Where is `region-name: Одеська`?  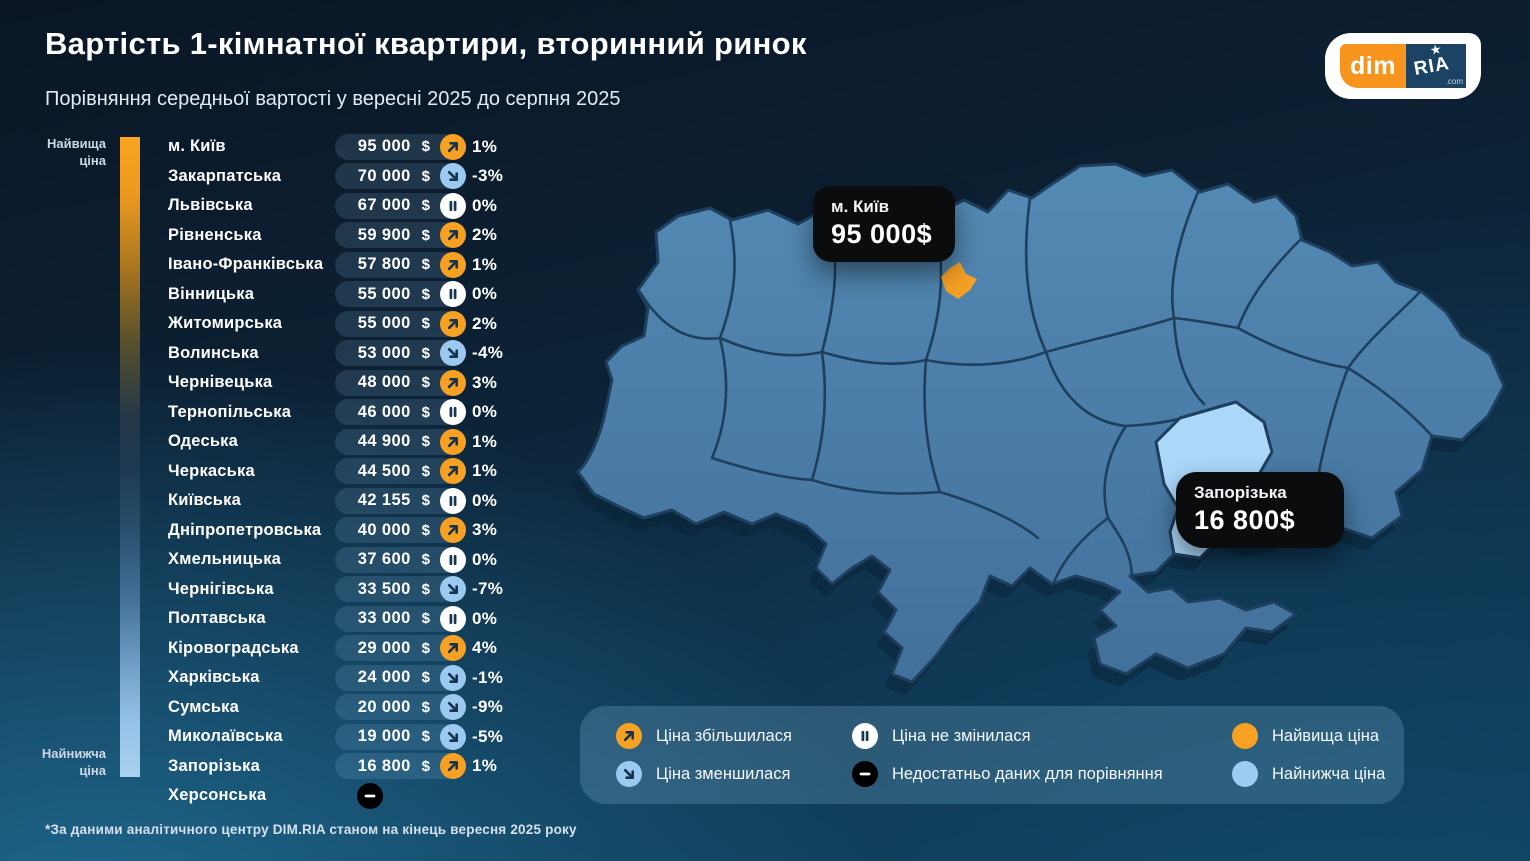 region-name: Одеська is located at coordinates (203, 441).